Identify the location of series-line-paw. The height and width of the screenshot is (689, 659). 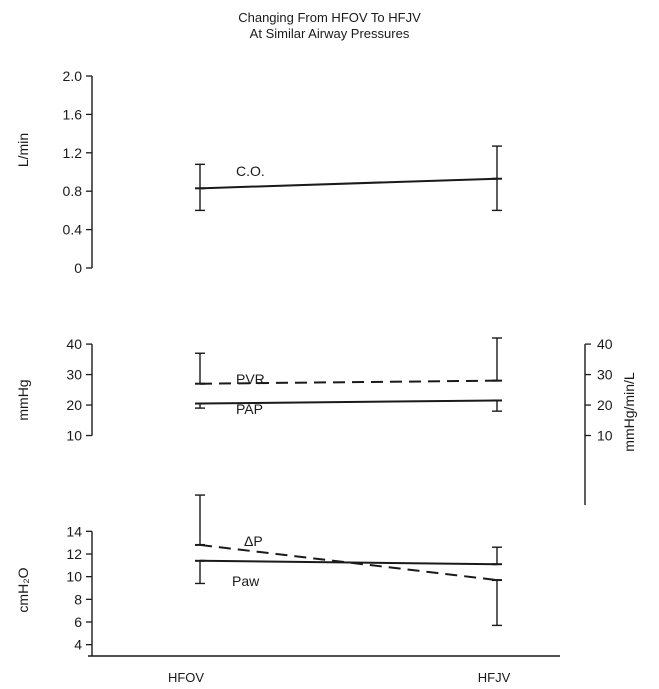
(348, 562).